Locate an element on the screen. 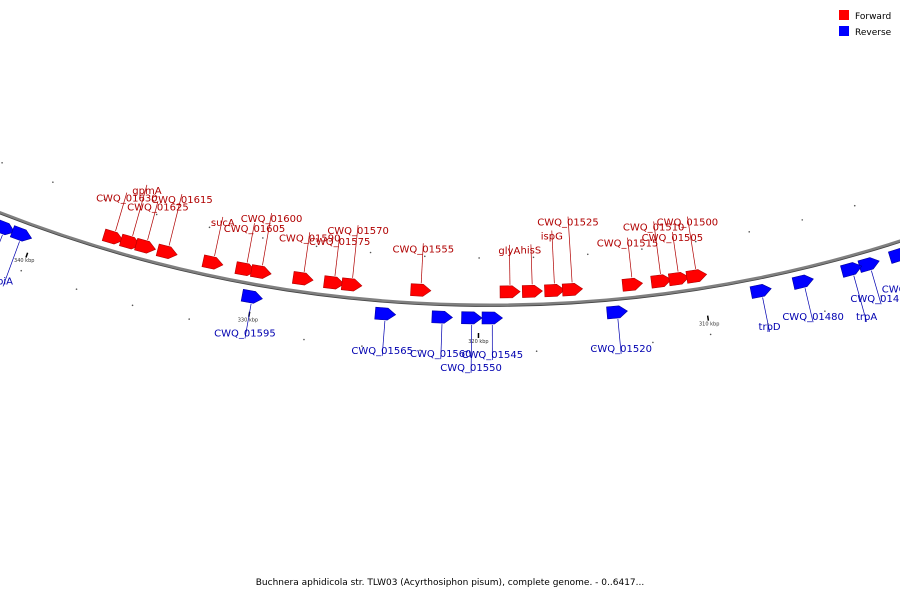 The image size is (900, 600). forward-legend-label: Forward is located at coordinates (873, 17).